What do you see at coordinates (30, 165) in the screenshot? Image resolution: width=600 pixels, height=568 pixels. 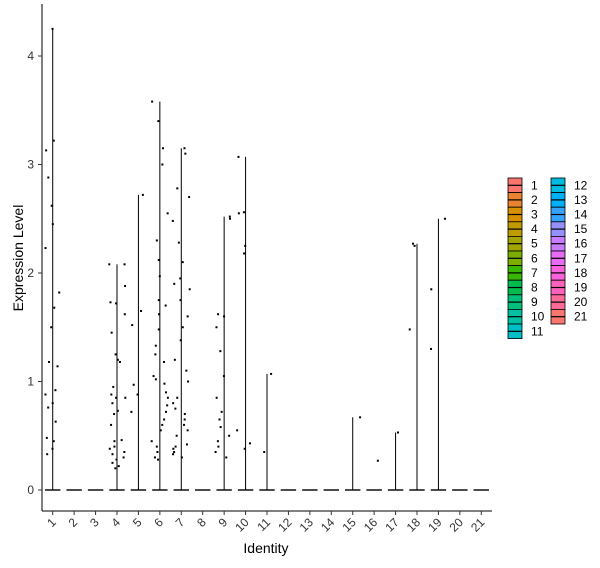 I see `y-tick-label: 3` at bounding box center [30, 165].